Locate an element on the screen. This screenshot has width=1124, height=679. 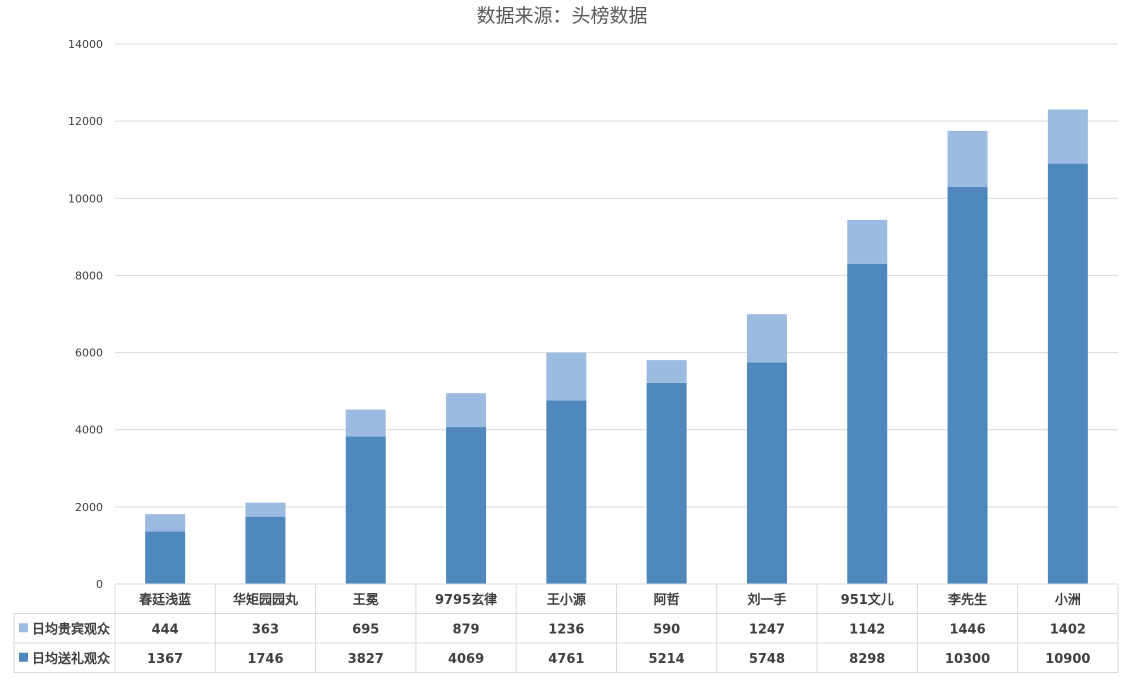
data-value: 4761 is located at coordinates (566, 659).